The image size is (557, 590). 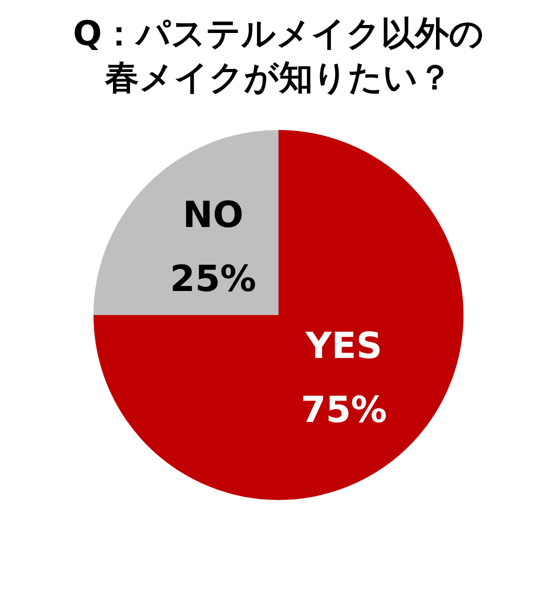 What do you see at coordinates (213, 279) in the screenshot?
I see `data-label: 25%` at bounding box center [213, 279].